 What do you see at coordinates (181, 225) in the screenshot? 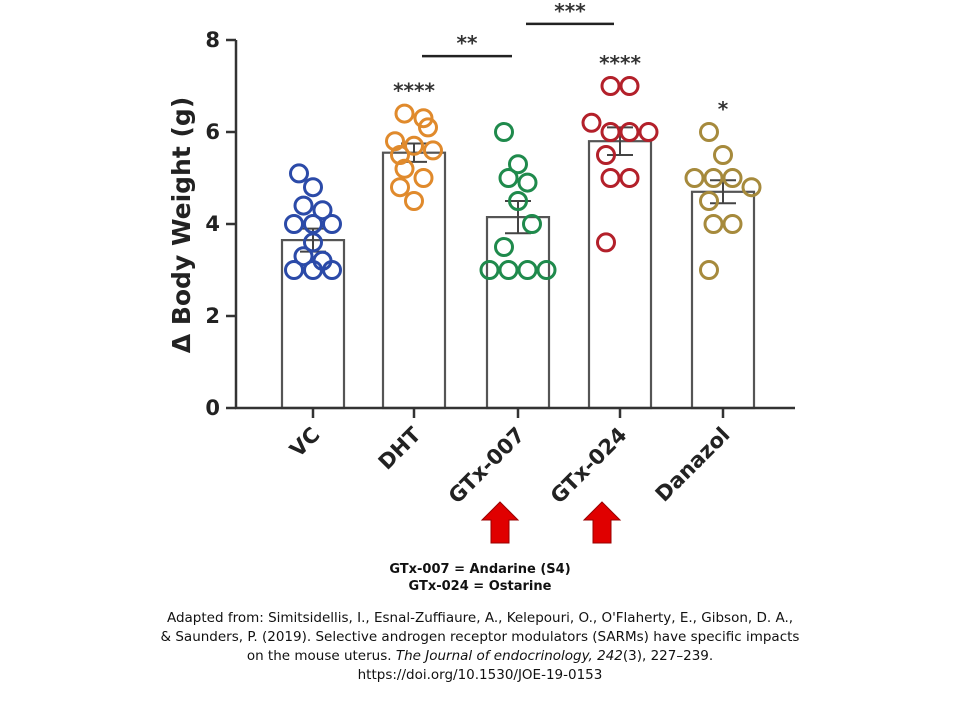
I see `y-axis-label: Δ Body Weight (g)` at bounding box center [181, 225].